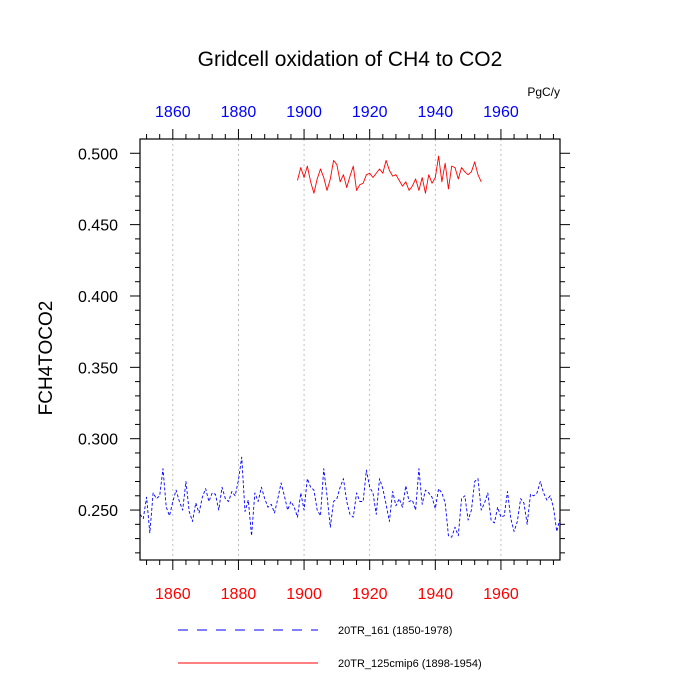 This screenshot has width=700, height=700. I want to click on legend-label-20tr-161: 20TR_161 (1850-1978), so click(395, 631).